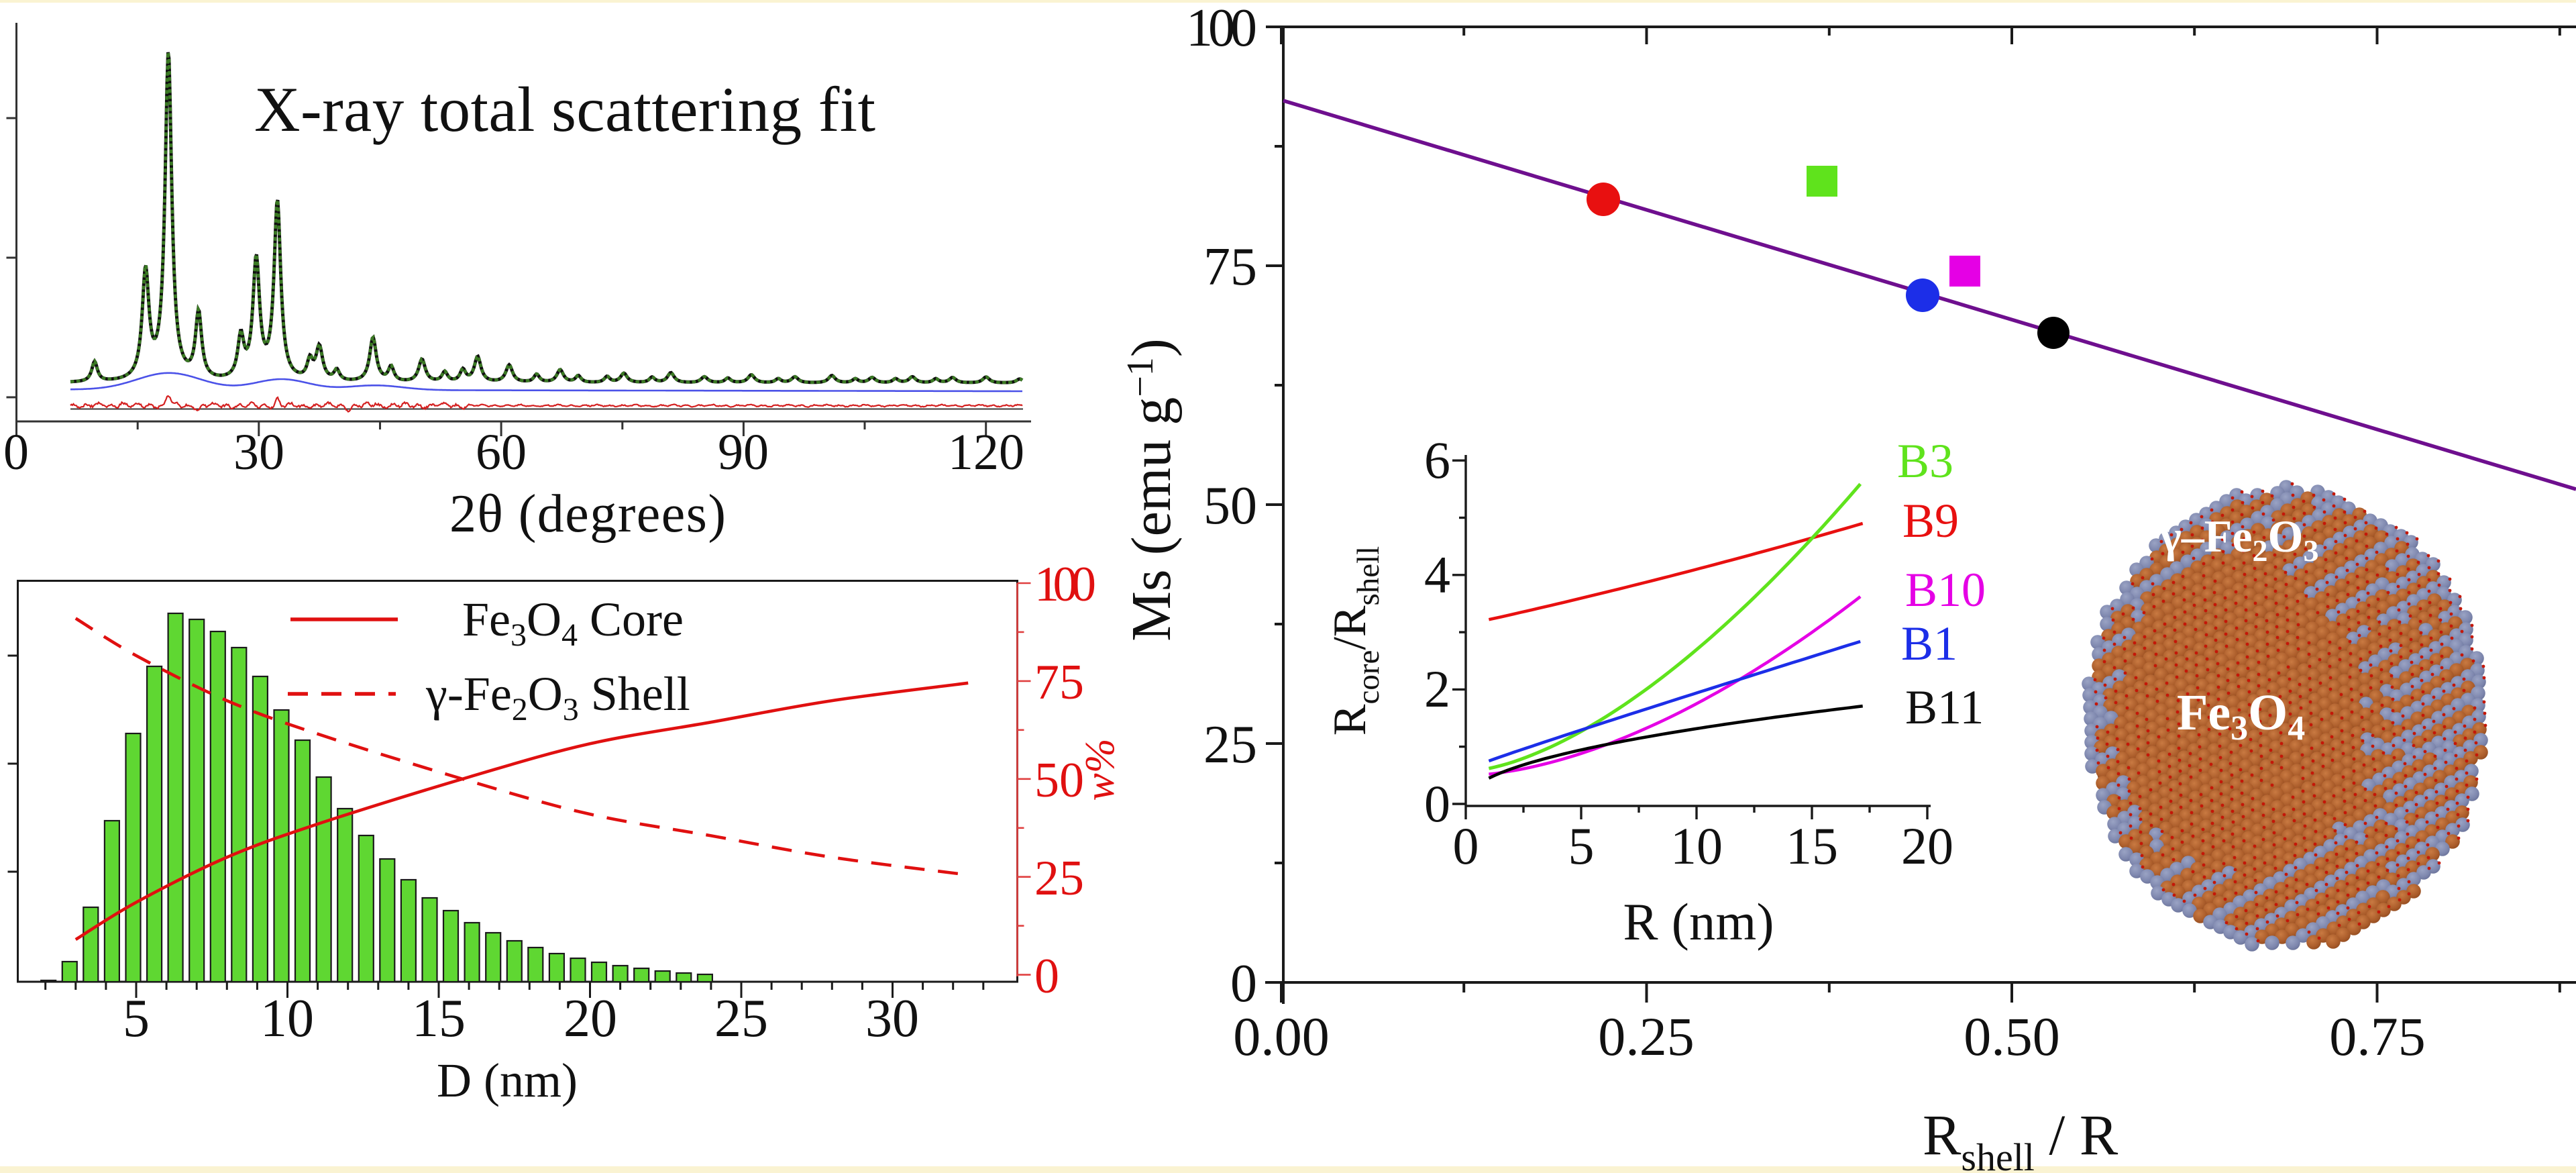 This screenshot has width=2576, height=1173. I want to click on svg-text: γ-Fe2O3 Shell, so click(557, 697).